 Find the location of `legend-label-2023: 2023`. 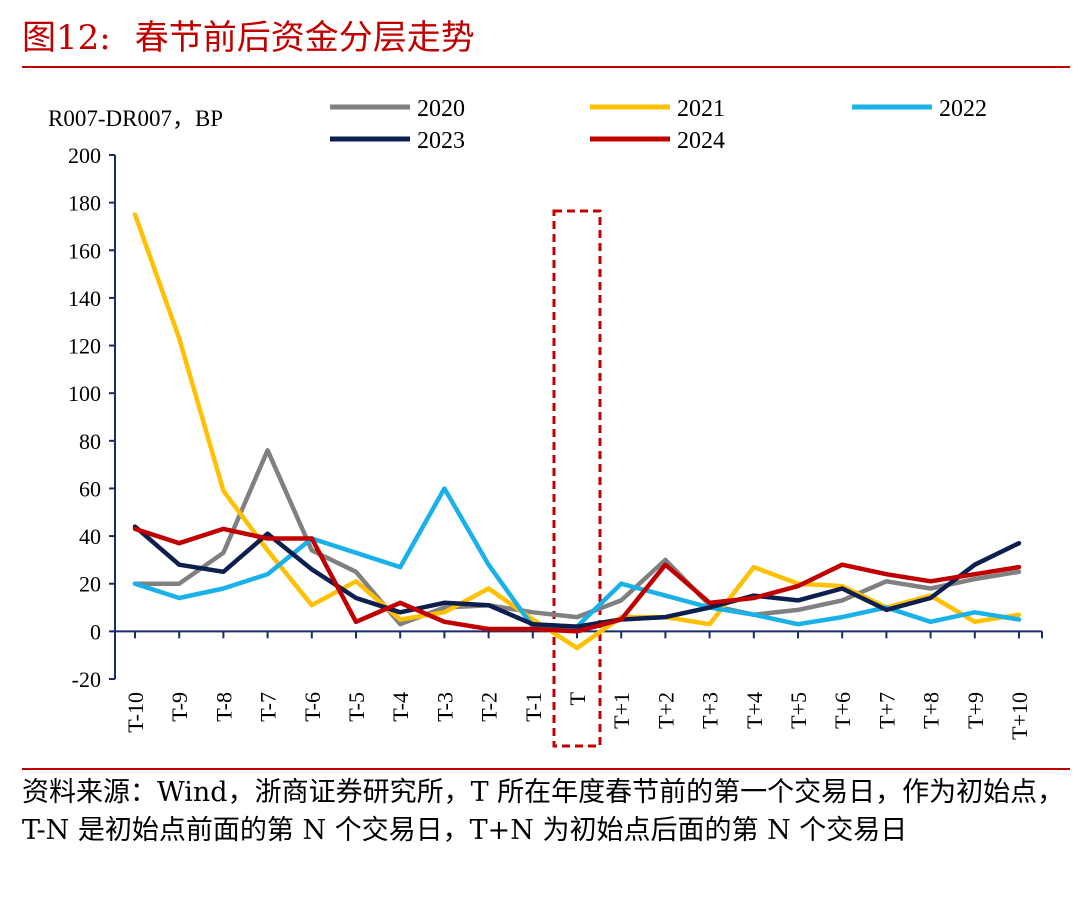

legend-label-2023: 2023 is located at coordinates (441, 141).